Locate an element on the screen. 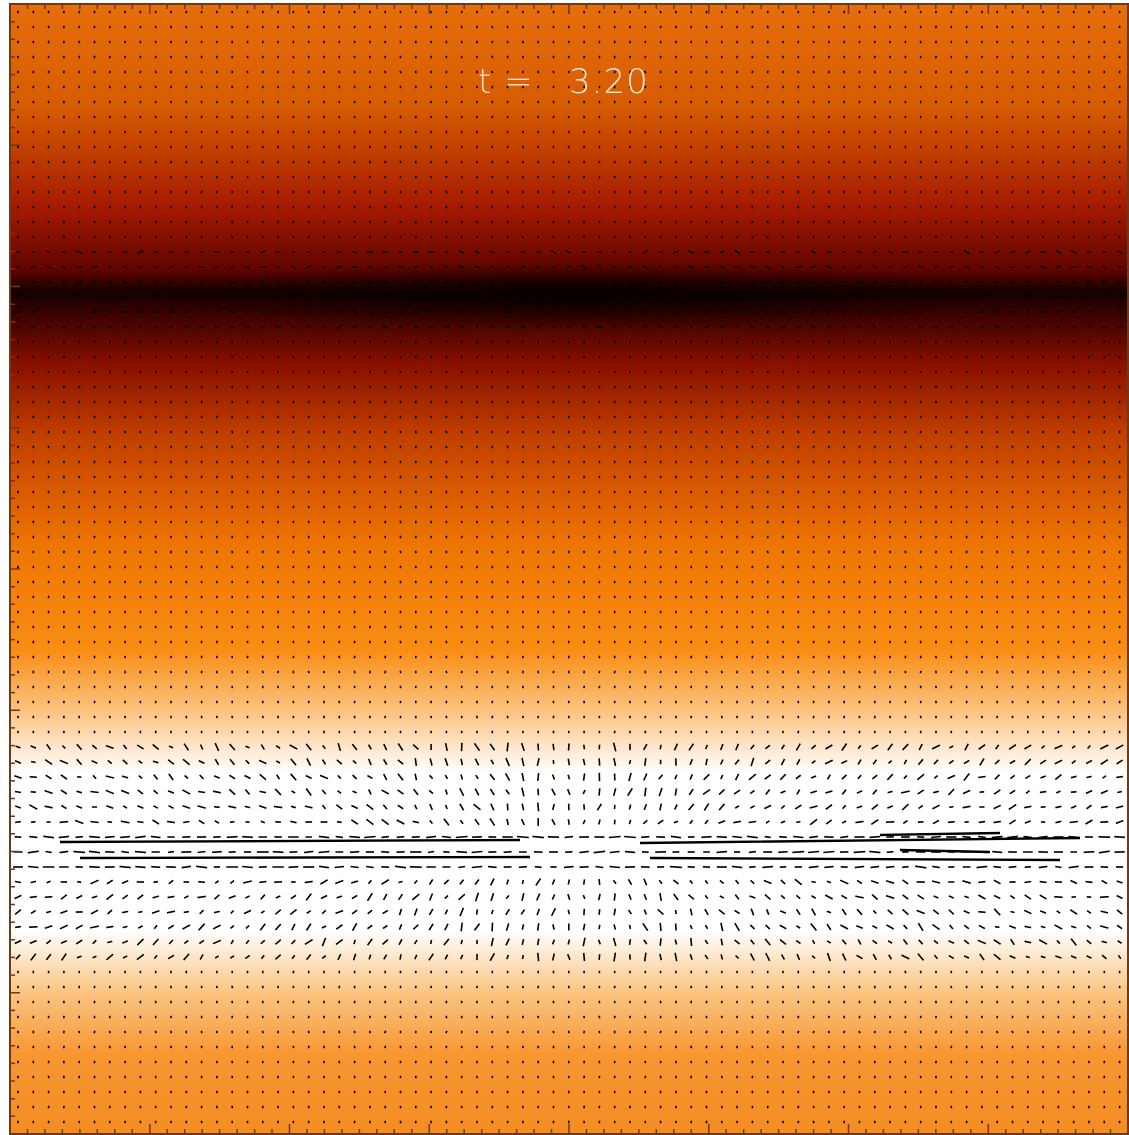 This screenshot has height=1135, width=1129. time-label: t = 3.20 is located at coordinates (563, 82).